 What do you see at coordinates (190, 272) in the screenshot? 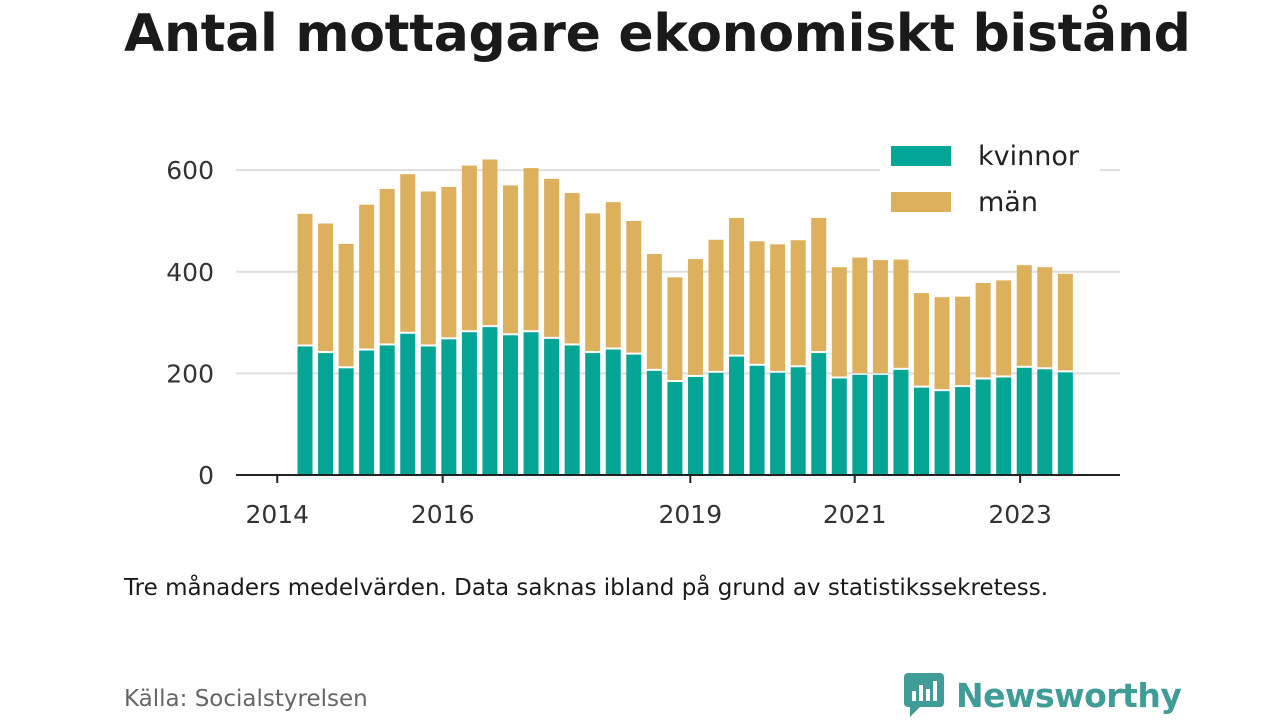
I see `y-tick-label: 400` at bounding box center [190, 272].